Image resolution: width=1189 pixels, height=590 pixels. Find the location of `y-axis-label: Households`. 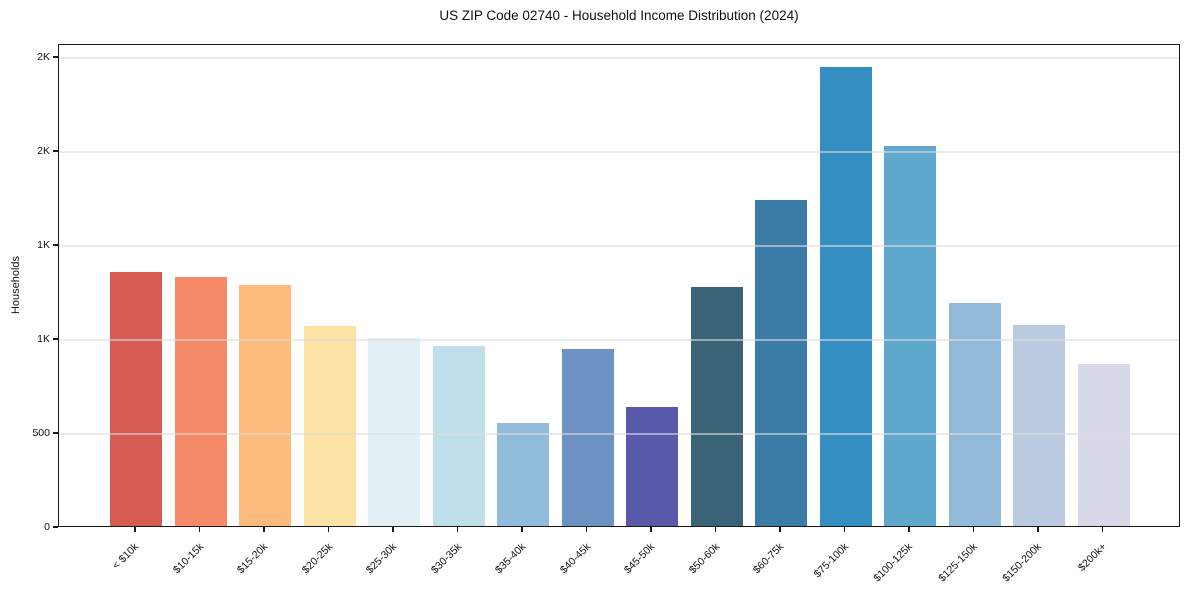

y-axis-label: Households is located at coordinates (16, 285).